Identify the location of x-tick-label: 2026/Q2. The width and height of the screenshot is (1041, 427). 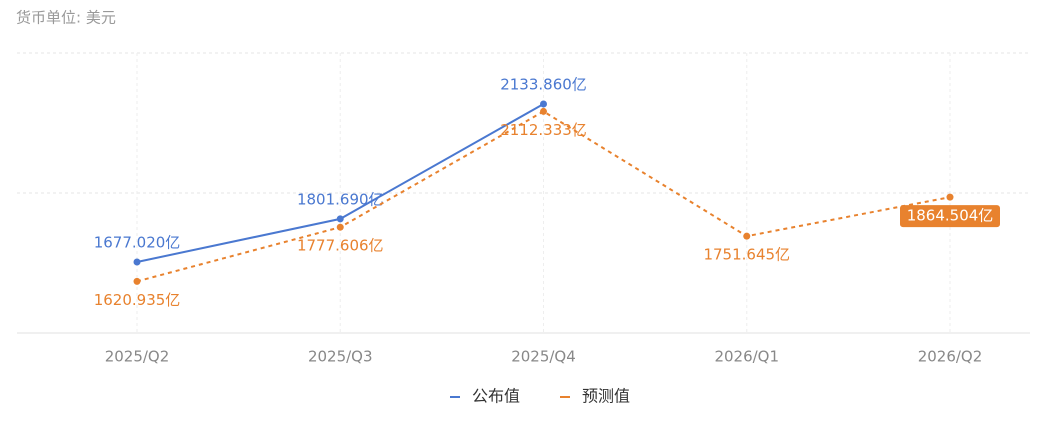
(950, 357).